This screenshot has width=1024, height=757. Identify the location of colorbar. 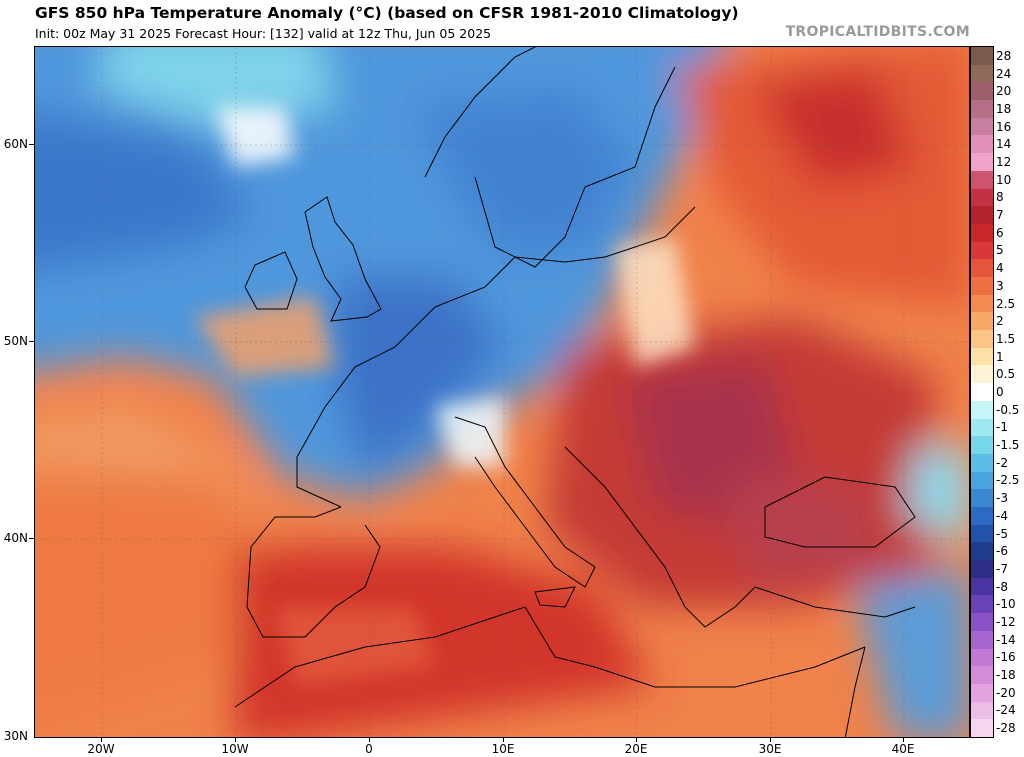
(982, 392).